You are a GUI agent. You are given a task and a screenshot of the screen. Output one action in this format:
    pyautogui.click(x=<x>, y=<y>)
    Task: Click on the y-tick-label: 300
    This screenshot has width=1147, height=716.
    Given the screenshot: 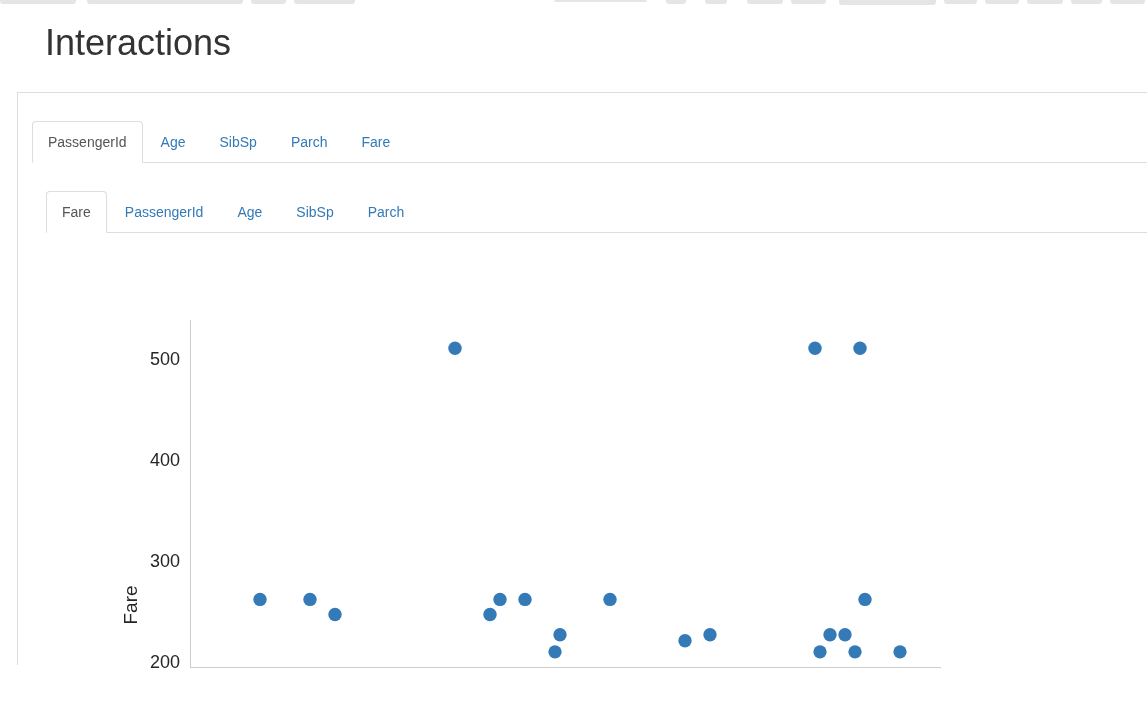 What is the action you would take?
    pyautogui.click(x=164, y=561)
    